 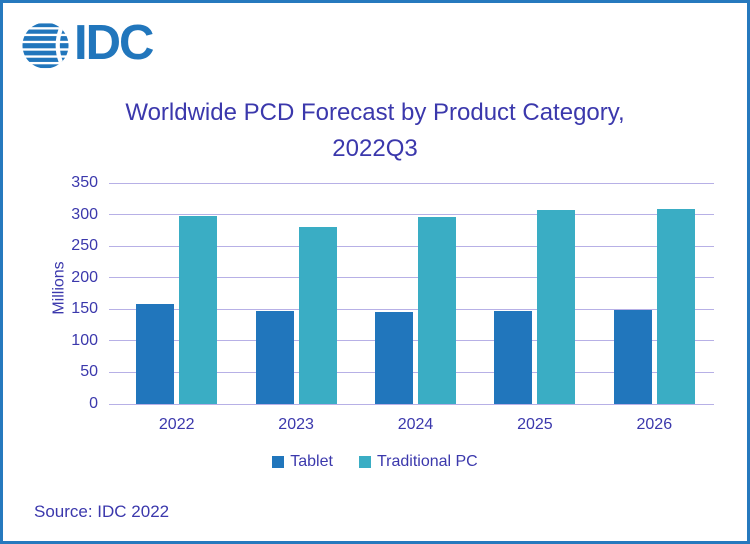 I want to click on y-tick-label-100: 100, so click(x=84, y=340).